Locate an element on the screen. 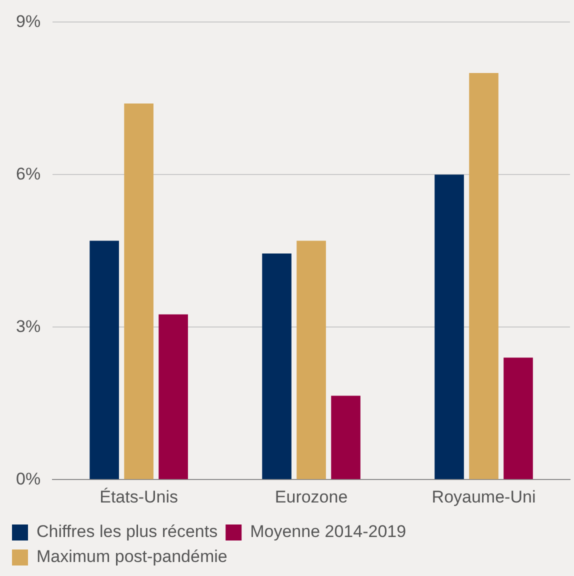  y-tick-label: 6% is located at coordinates (28, 174).